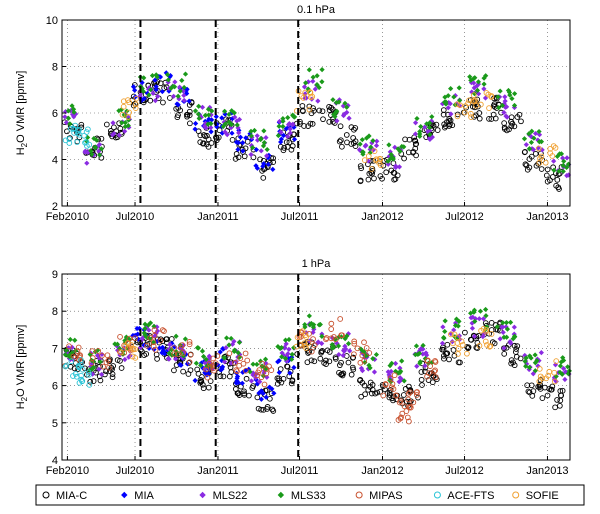  What do you see at coordinates (77, 372) in the screenshot?
I see `series-ace-fts` at bounding box center [77, 372].